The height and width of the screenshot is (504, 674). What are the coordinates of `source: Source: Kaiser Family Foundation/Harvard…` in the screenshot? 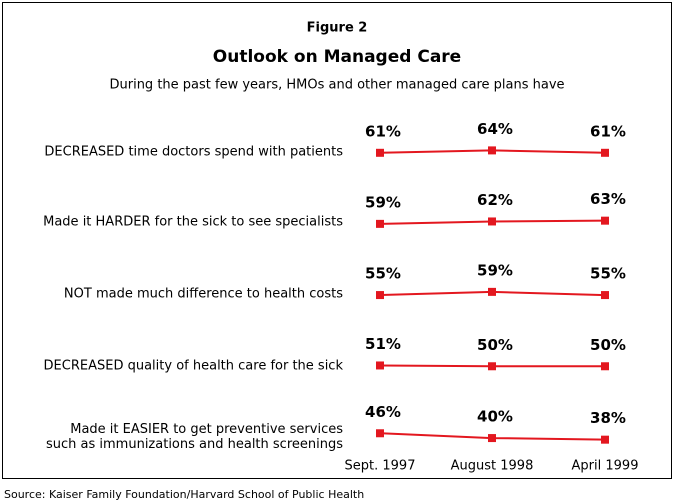 It's located at (184, 494).